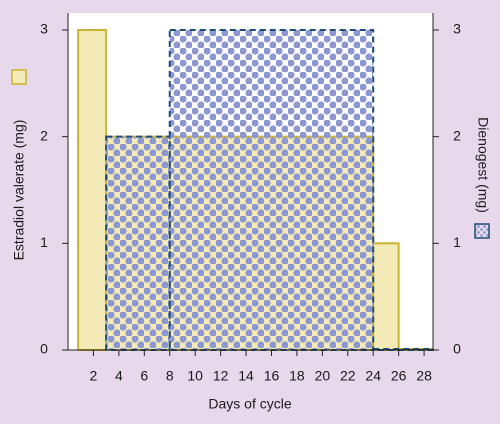  What do you see at coordinates (457, 349) in the screenshot?
I see `y2-tick-label: 0` at bounding box center [457, 349].